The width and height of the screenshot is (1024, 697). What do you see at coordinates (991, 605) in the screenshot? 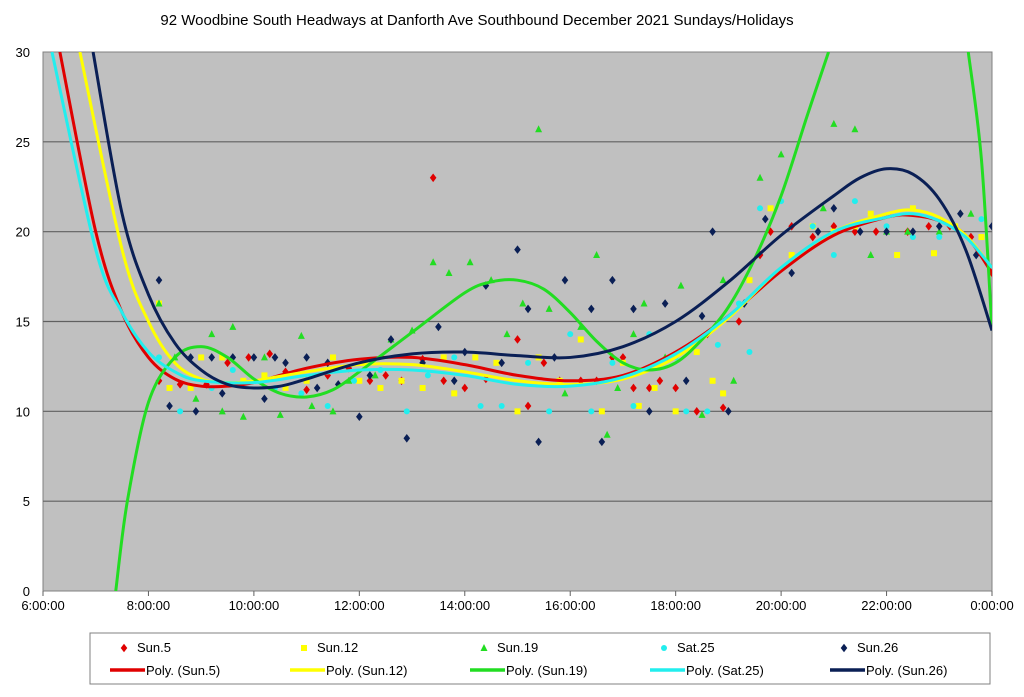
I see `x-tick-label: 0:00:00` at bounding box center [991, 605].